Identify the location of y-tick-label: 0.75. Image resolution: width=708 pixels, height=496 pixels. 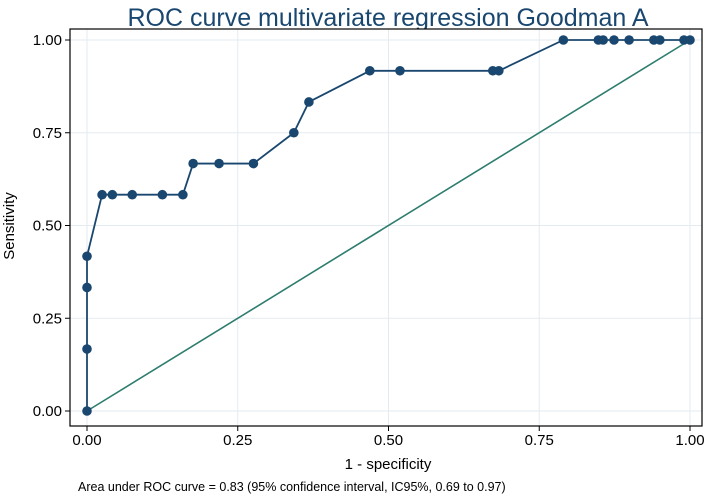
(47, 133).